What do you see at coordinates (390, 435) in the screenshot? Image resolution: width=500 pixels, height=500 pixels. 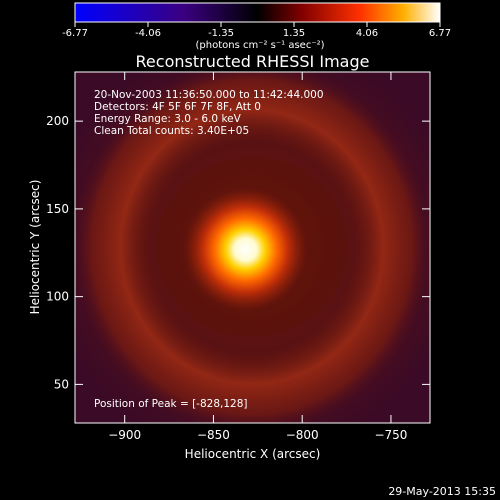 I see `x-tick-label: −750` at bounding box center [390, 435].